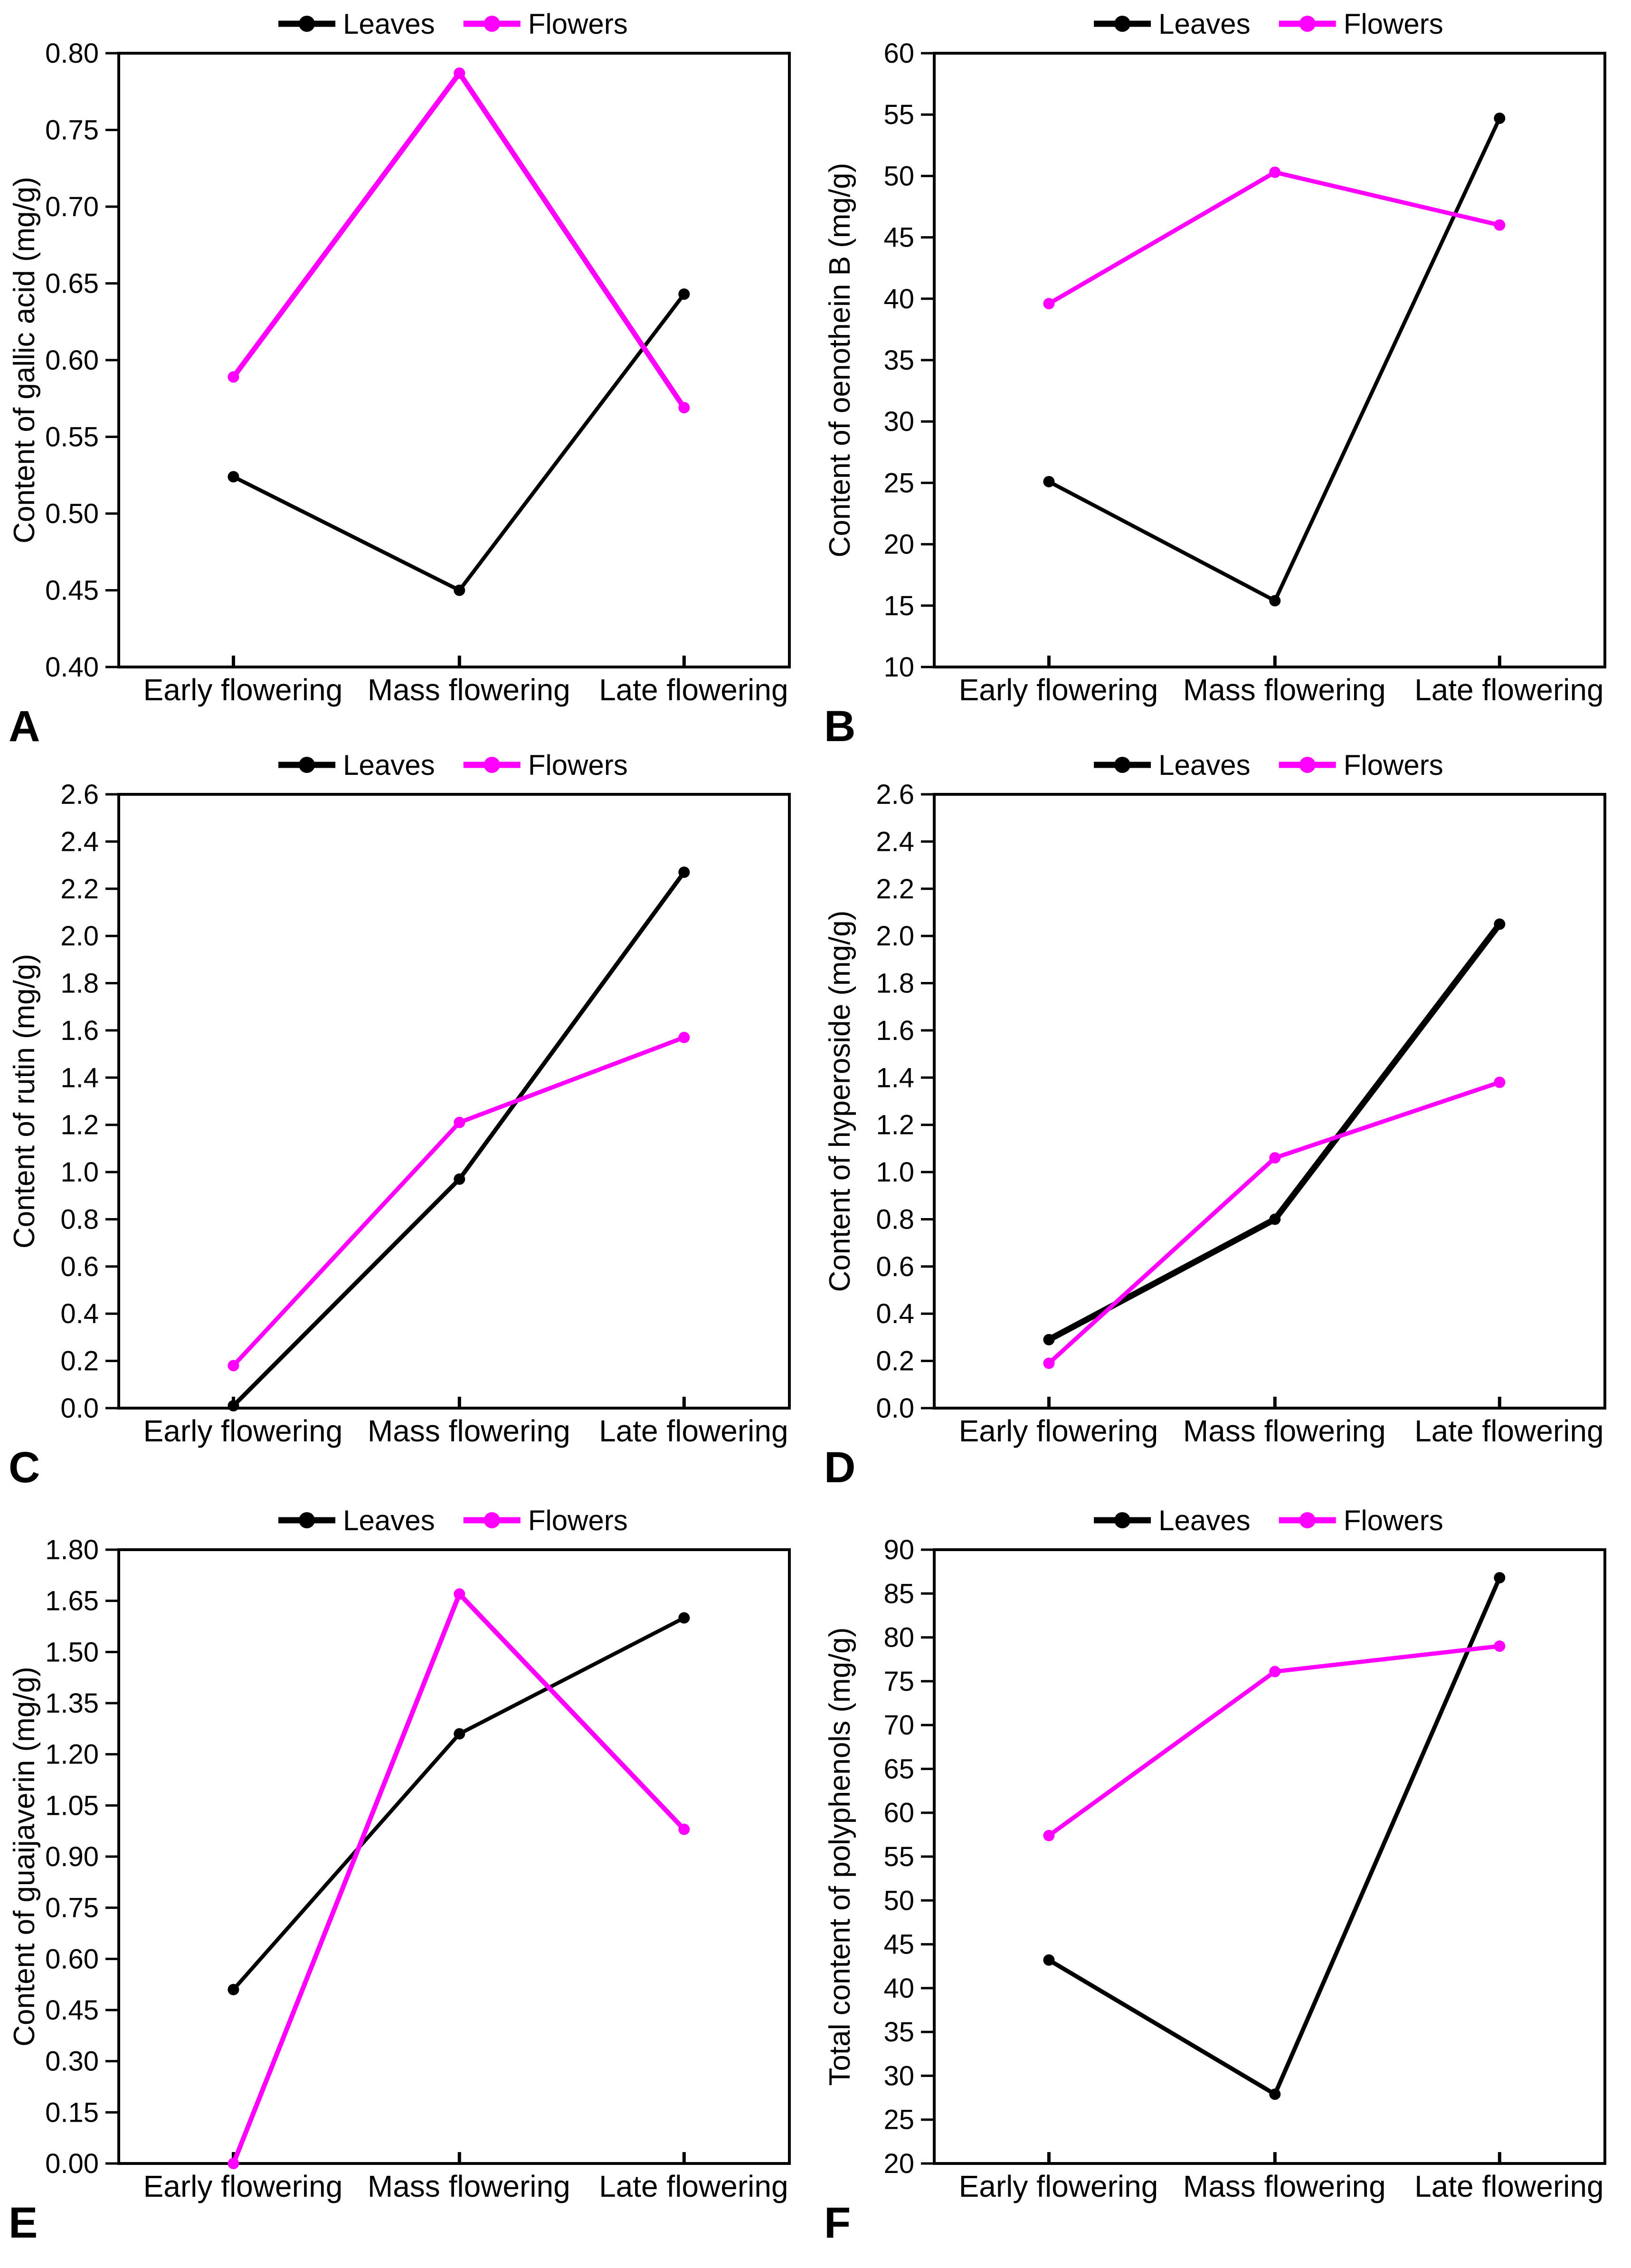 Image resolution: width=1631 pixels, height=2268 pixels. What do you see at coordinates (79, 1125) in the screenshot?
I see `y-tick-label: 1.2` at bounding box center [79, 1125].